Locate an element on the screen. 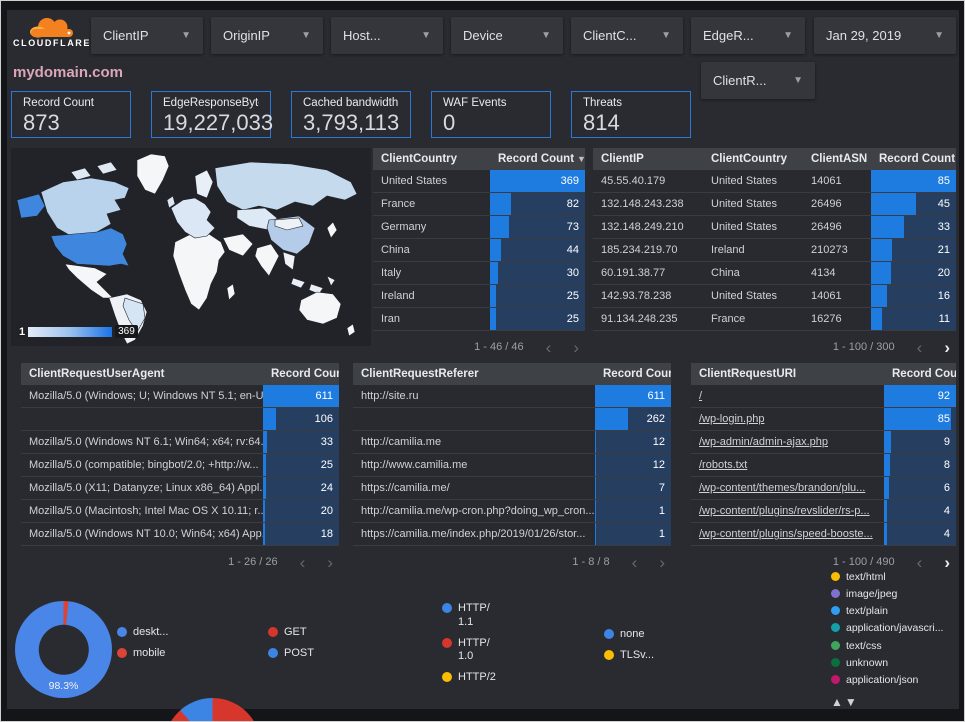 This screenshot has height=722, width=965. table-row: 185.234.219.70 Ireland 210273 21 is located at coordinates (774, 250).